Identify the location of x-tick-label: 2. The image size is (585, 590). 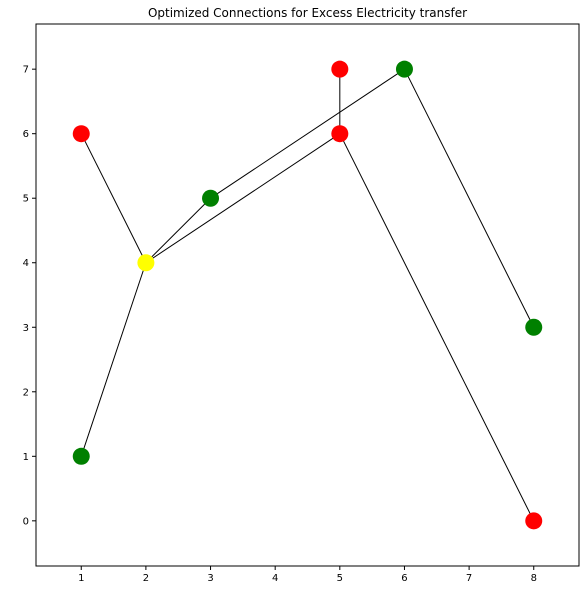
(146, 578).